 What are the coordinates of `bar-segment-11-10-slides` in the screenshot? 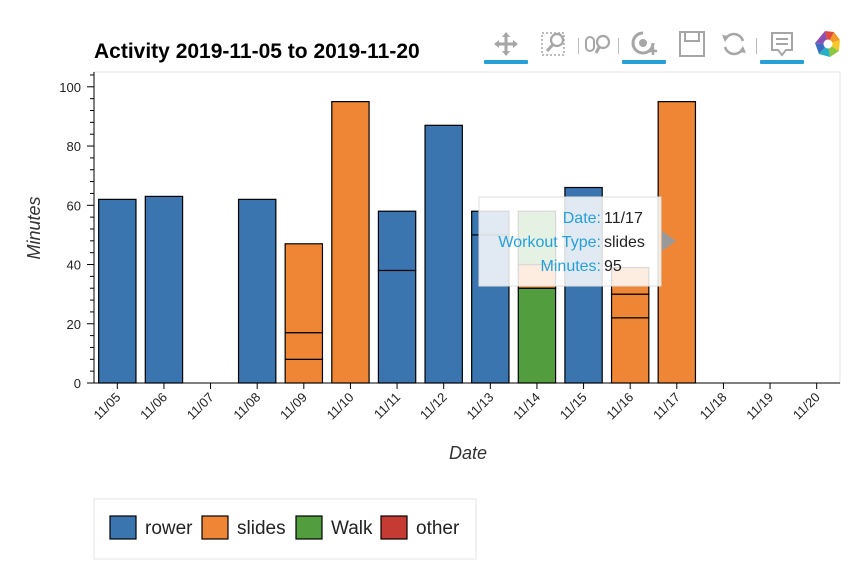 It's located at (350, 242).